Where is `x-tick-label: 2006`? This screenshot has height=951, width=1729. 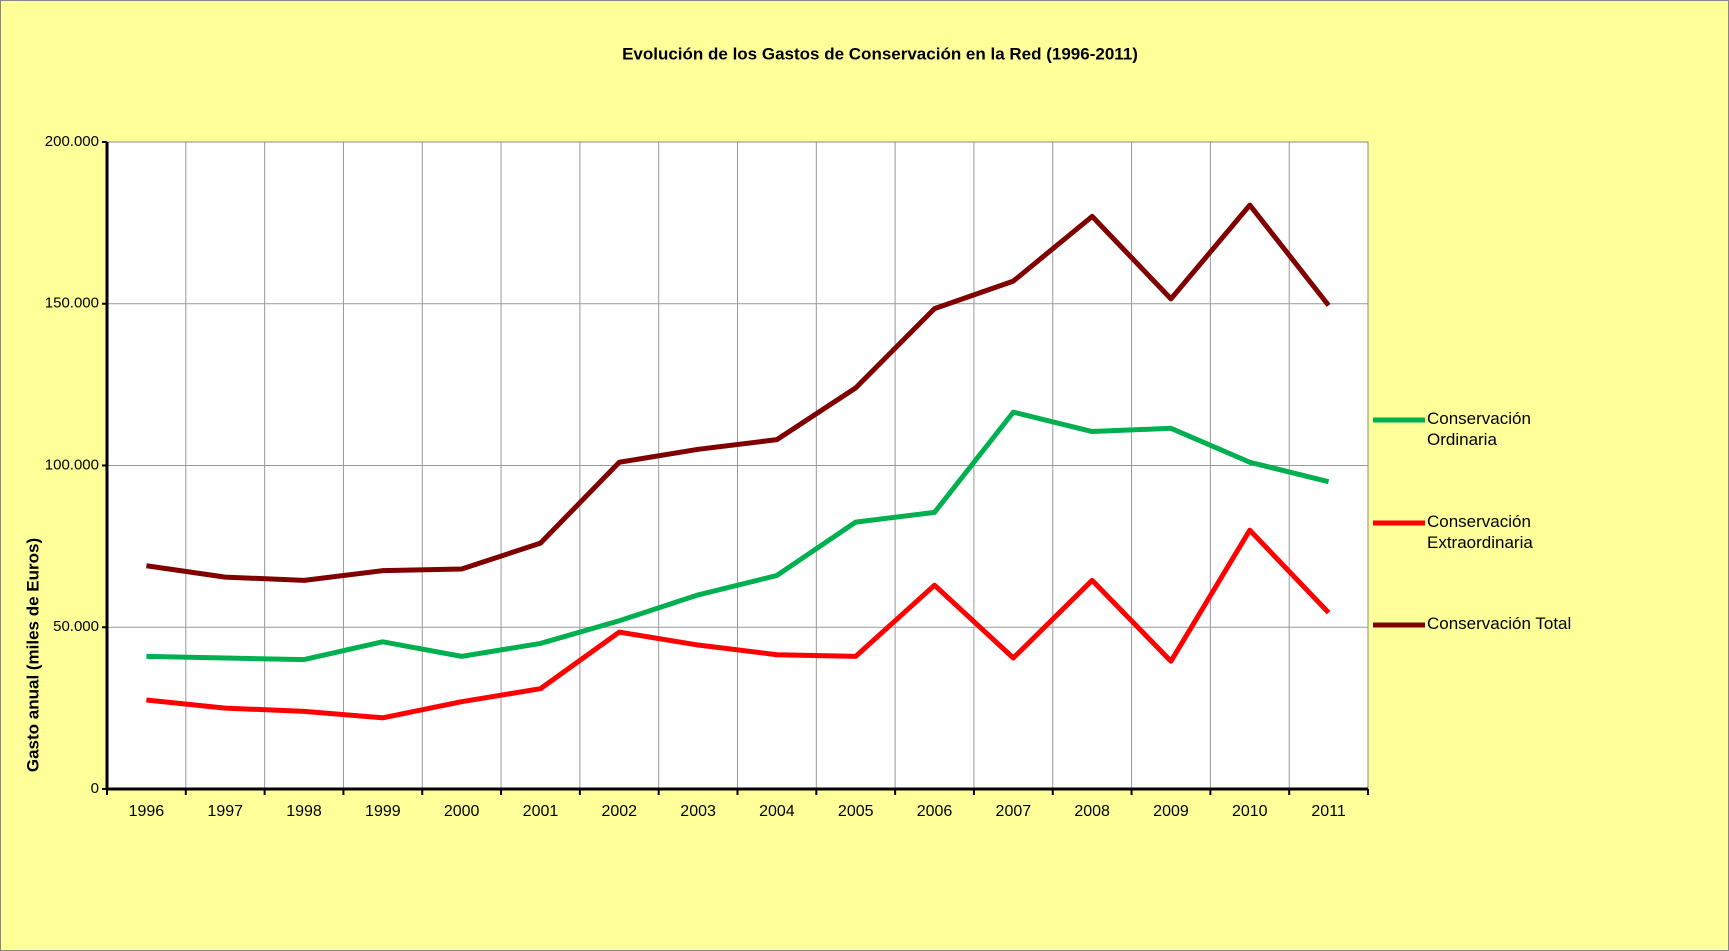 x-tick-label: 2006 is located at coordinates (935, 811).